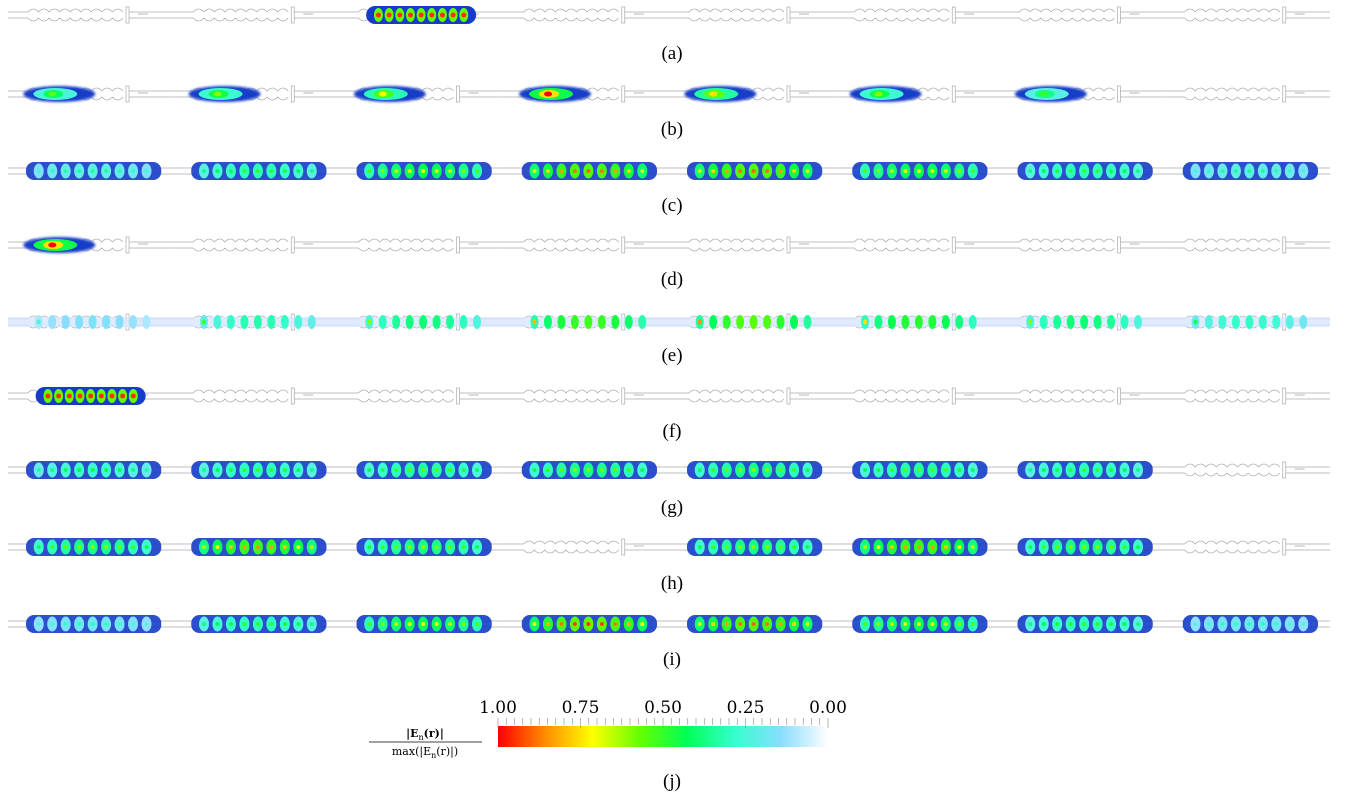 This screenshot has width=1345, height=796. I want to click on panel-label: (e), so click(671, 355).